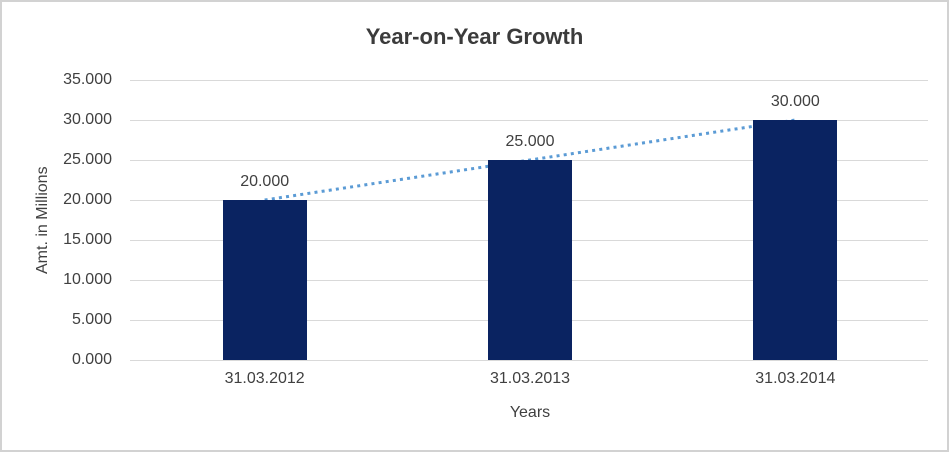 The height and width of the screenshot is (452, 949). Describe the element at coordinates (530, 141) in the screenshot. I see `data-label: 25.000` at that location.